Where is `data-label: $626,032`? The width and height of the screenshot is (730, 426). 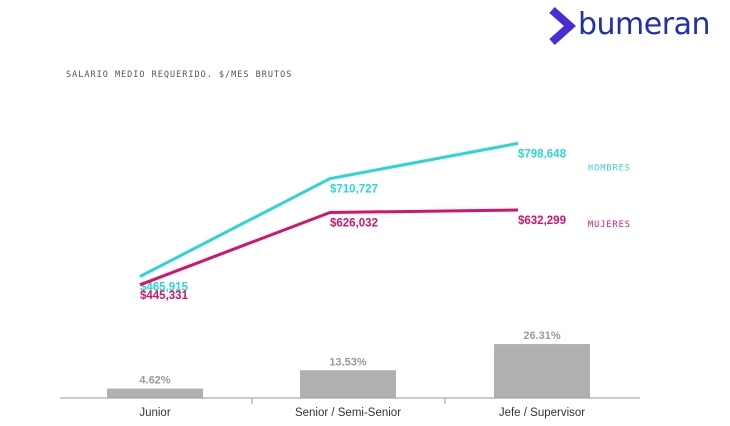
data-label: $626,032 is located at coordinates (354, 223).